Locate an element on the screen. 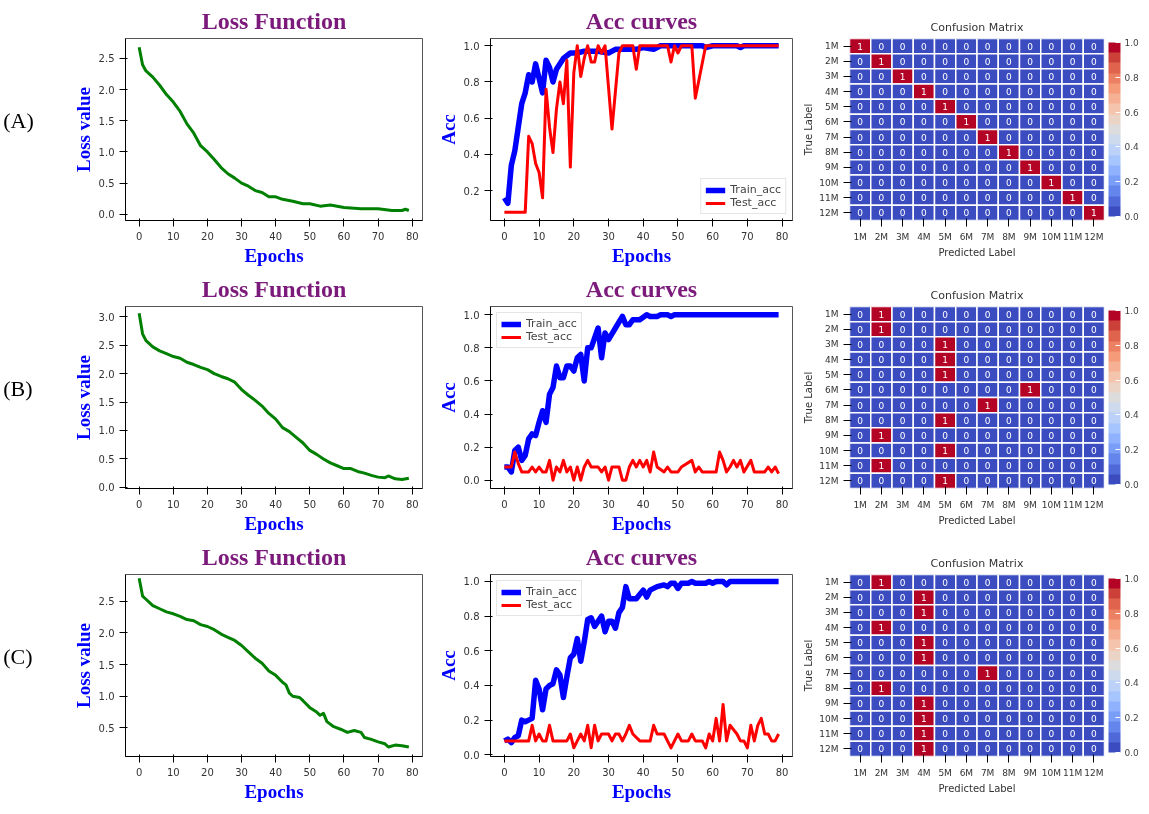 The height and width of the screenshot is (814, 1149). x-tick-label: 7M is located at coordinates (987, 772).